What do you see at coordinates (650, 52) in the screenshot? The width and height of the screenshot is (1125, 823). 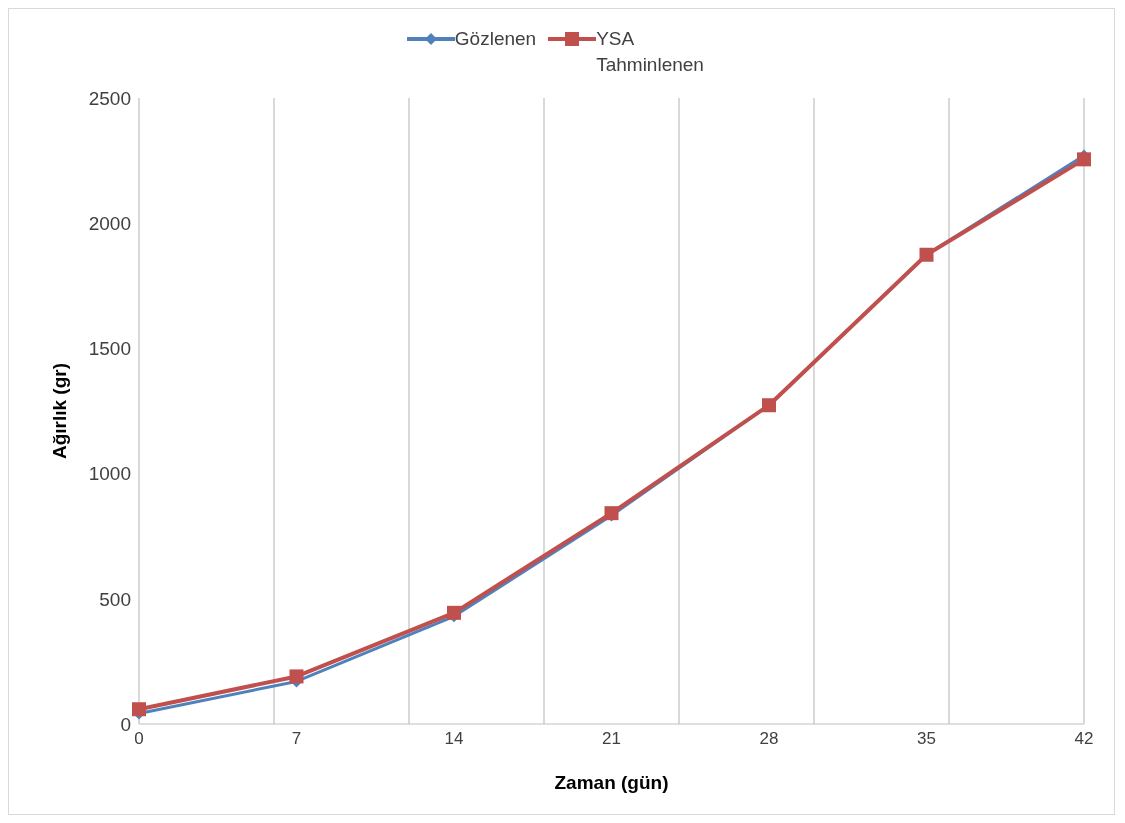 I see `legend-label: YSA Tahminlenen` at bounding box center [650, 52].